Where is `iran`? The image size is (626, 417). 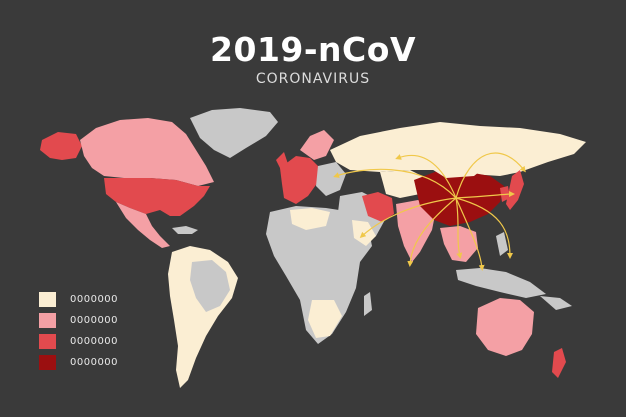
iran is located at coordinates (378, 207).